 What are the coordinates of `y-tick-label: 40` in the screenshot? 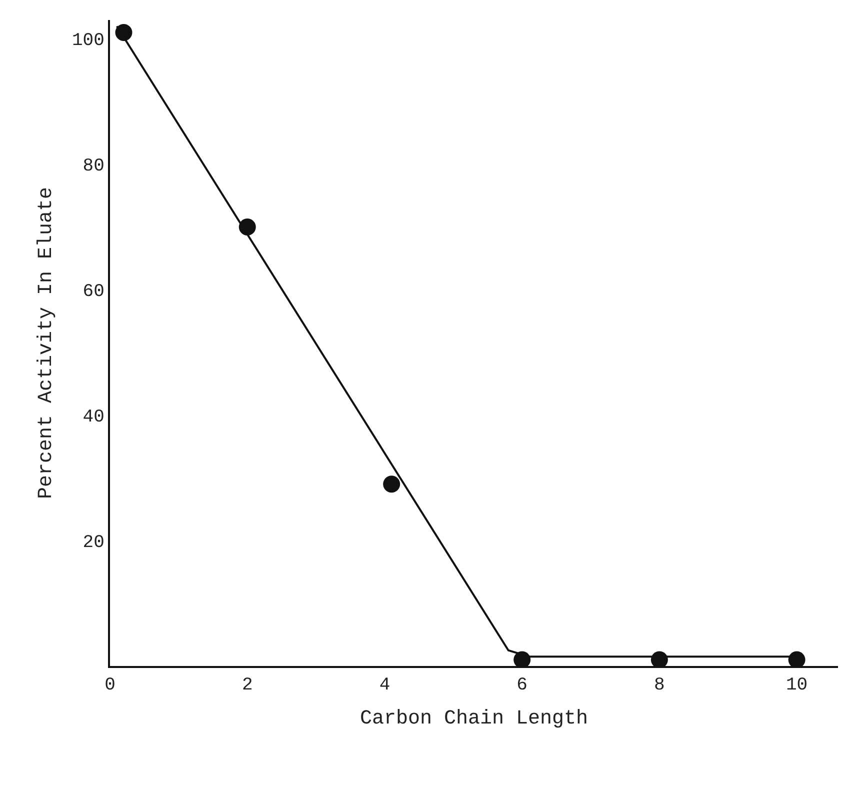 It's located at (93, 417).